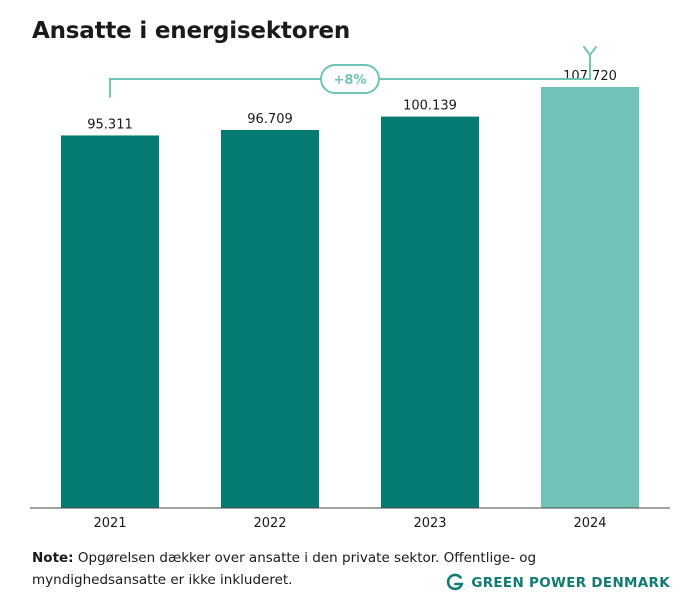 Image resolution: width=700 pixels, height=611 pixels. I want to click on value-label-2022: 96.709, so click(270, 119).